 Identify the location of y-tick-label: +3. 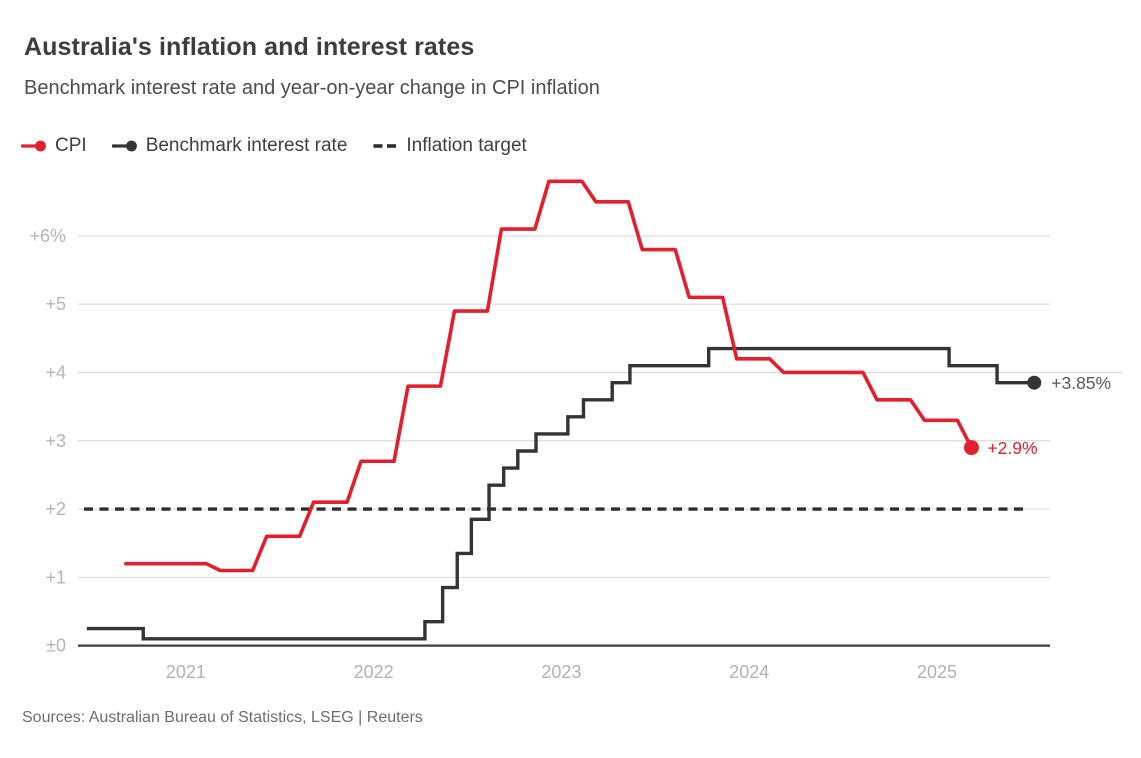
(55, 441).